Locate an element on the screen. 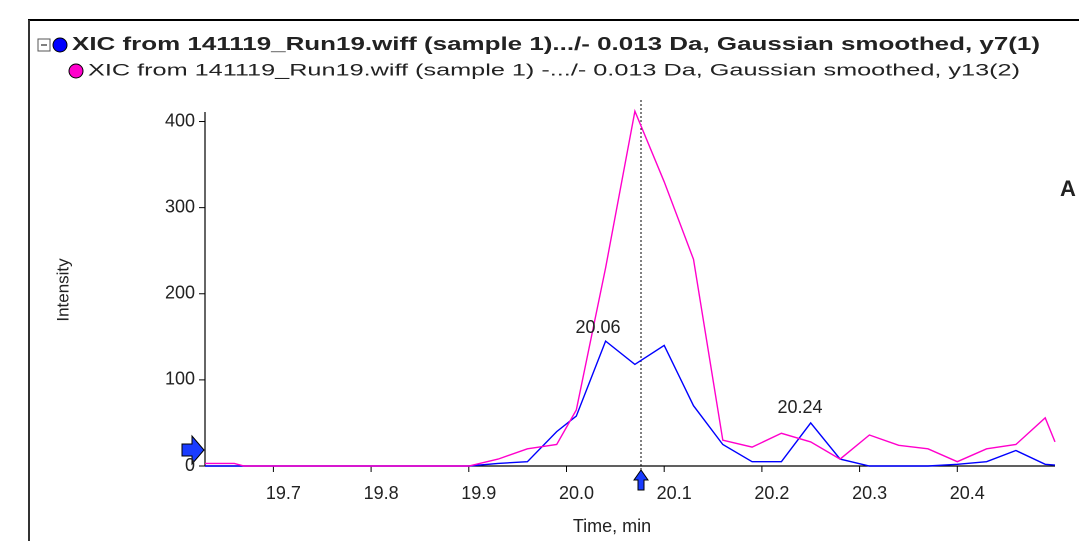 Image resolution: width=1079 pixels, height=541 pixels. peak-label: 20.06 is located at coordinates (597, 327).